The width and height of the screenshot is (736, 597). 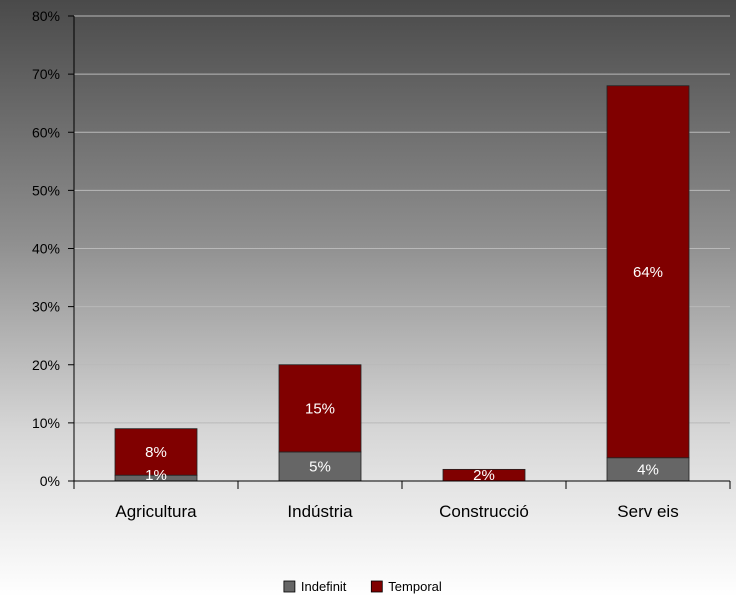 I want to click on data-label: 4%, so click(x=648, y=469).